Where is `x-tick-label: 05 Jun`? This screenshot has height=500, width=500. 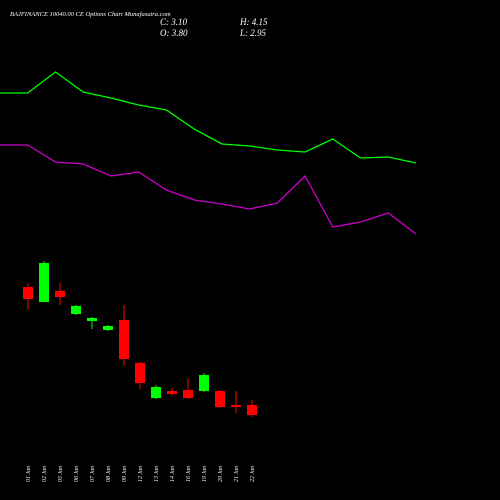
x-tick-label: 05 Jun is located at coordinates (61, 474).